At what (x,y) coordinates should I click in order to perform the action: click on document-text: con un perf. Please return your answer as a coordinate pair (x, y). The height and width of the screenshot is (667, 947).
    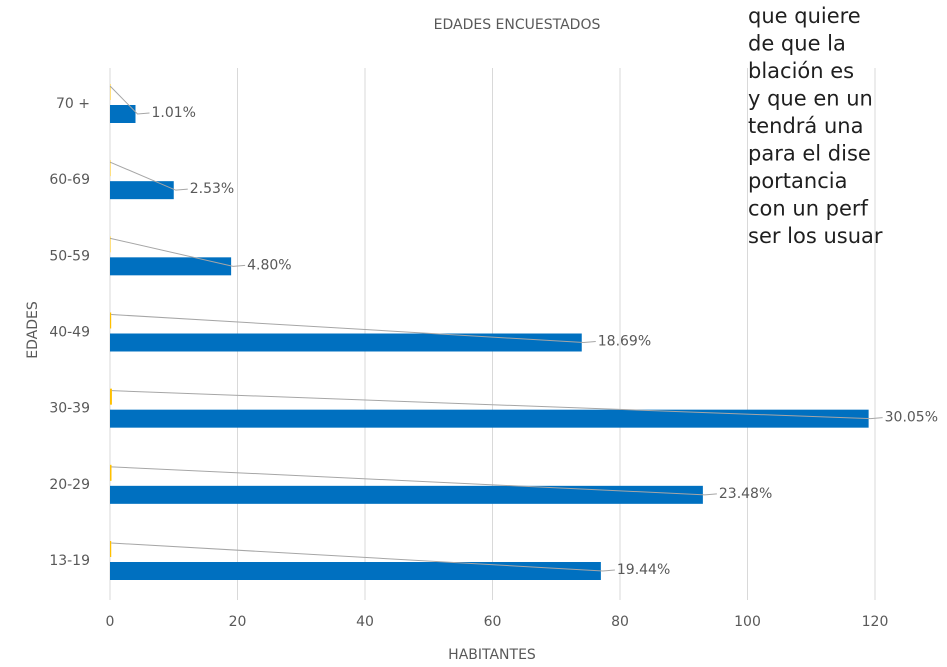
    Looking at the image, I should click on (808, 209).